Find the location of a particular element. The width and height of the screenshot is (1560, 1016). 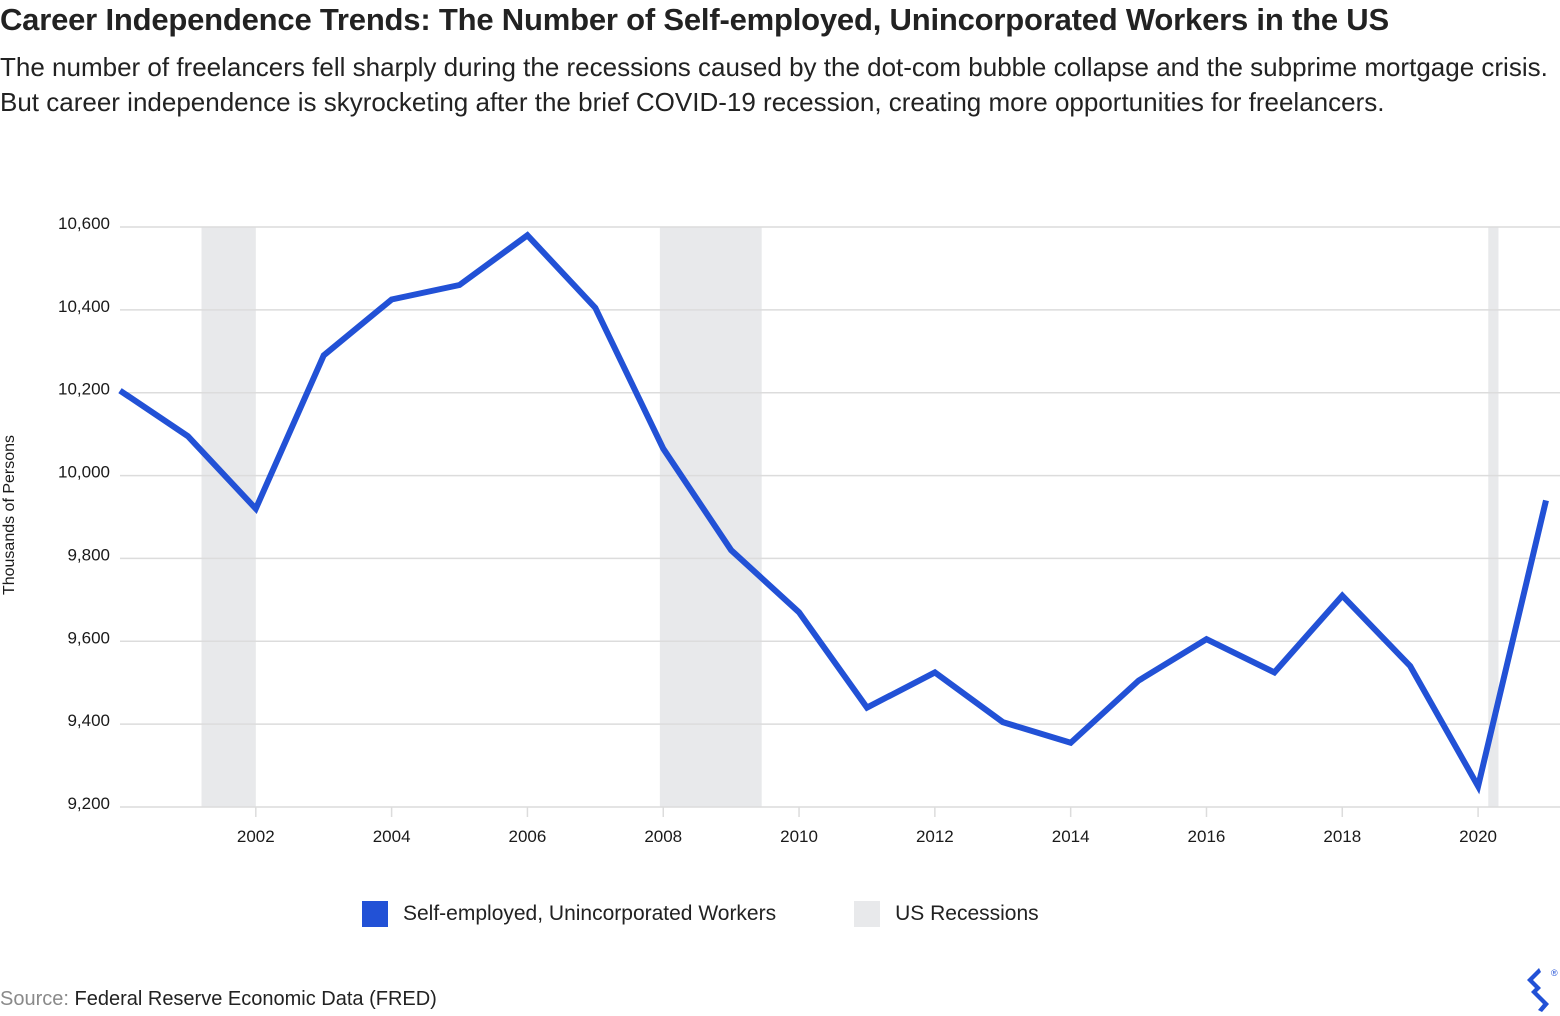

x-axis-ticks: 2002 2004 2006 2008 2010 2012 2014 2016 2018 2020 is located at coordinates (867, 826).